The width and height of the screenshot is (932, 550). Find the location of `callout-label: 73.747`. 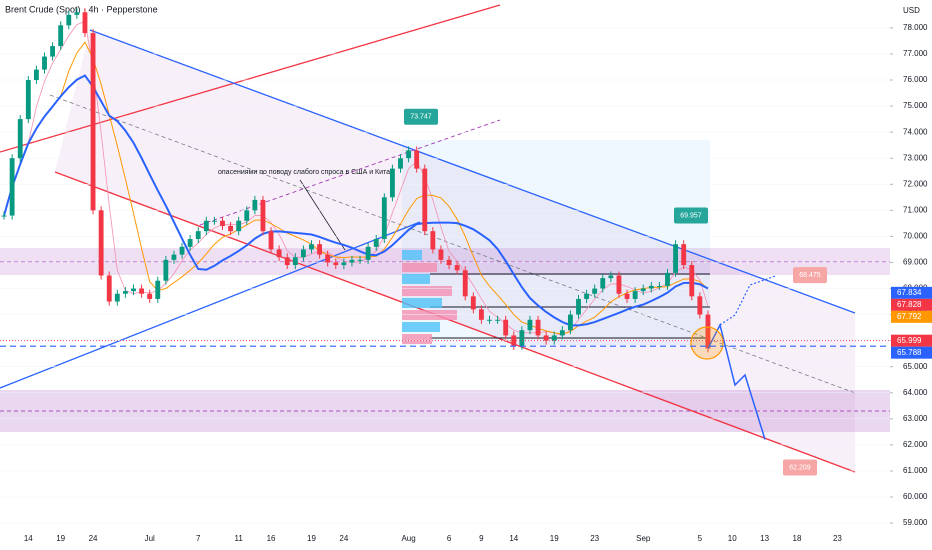

callout-label: 73.747 is located at coordinates (421, 117).